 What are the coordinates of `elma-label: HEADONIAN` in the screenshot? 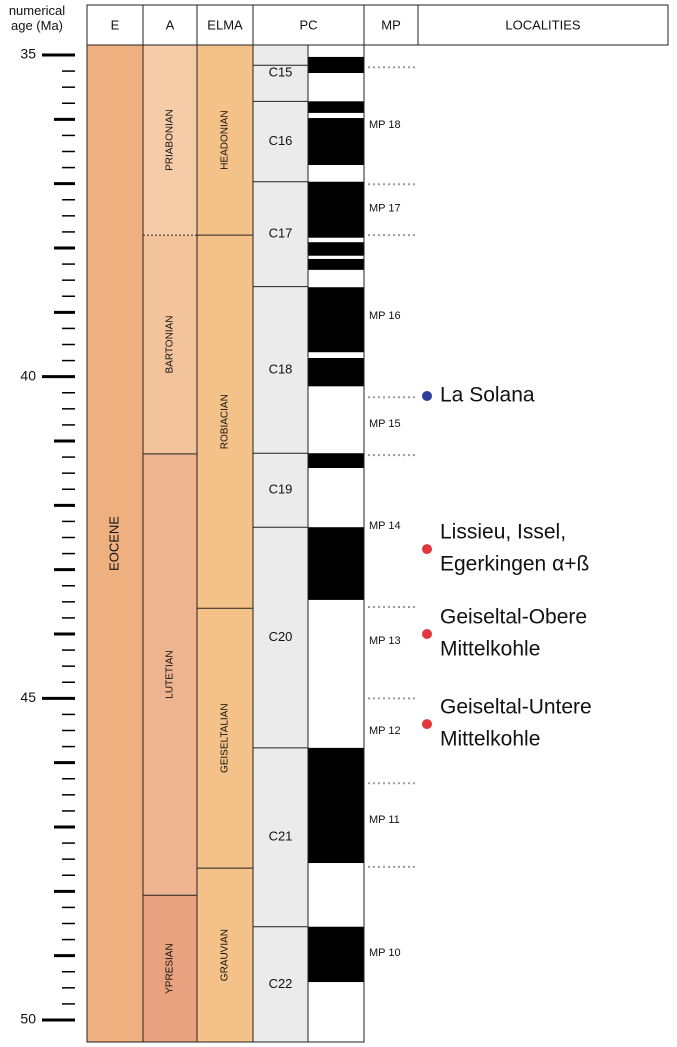 It's located at (225, 139).